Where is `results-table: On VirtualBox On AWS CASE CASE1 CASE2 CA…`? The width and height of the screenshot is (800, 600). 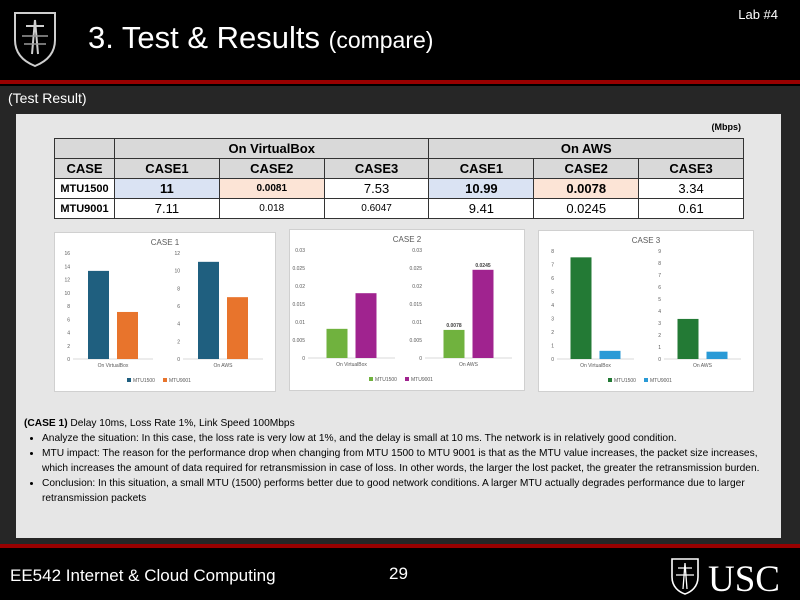 results-table: On VirtualBox On AWS CASE CASE1 CASE2 CA… is located at coordinates (399, 178).